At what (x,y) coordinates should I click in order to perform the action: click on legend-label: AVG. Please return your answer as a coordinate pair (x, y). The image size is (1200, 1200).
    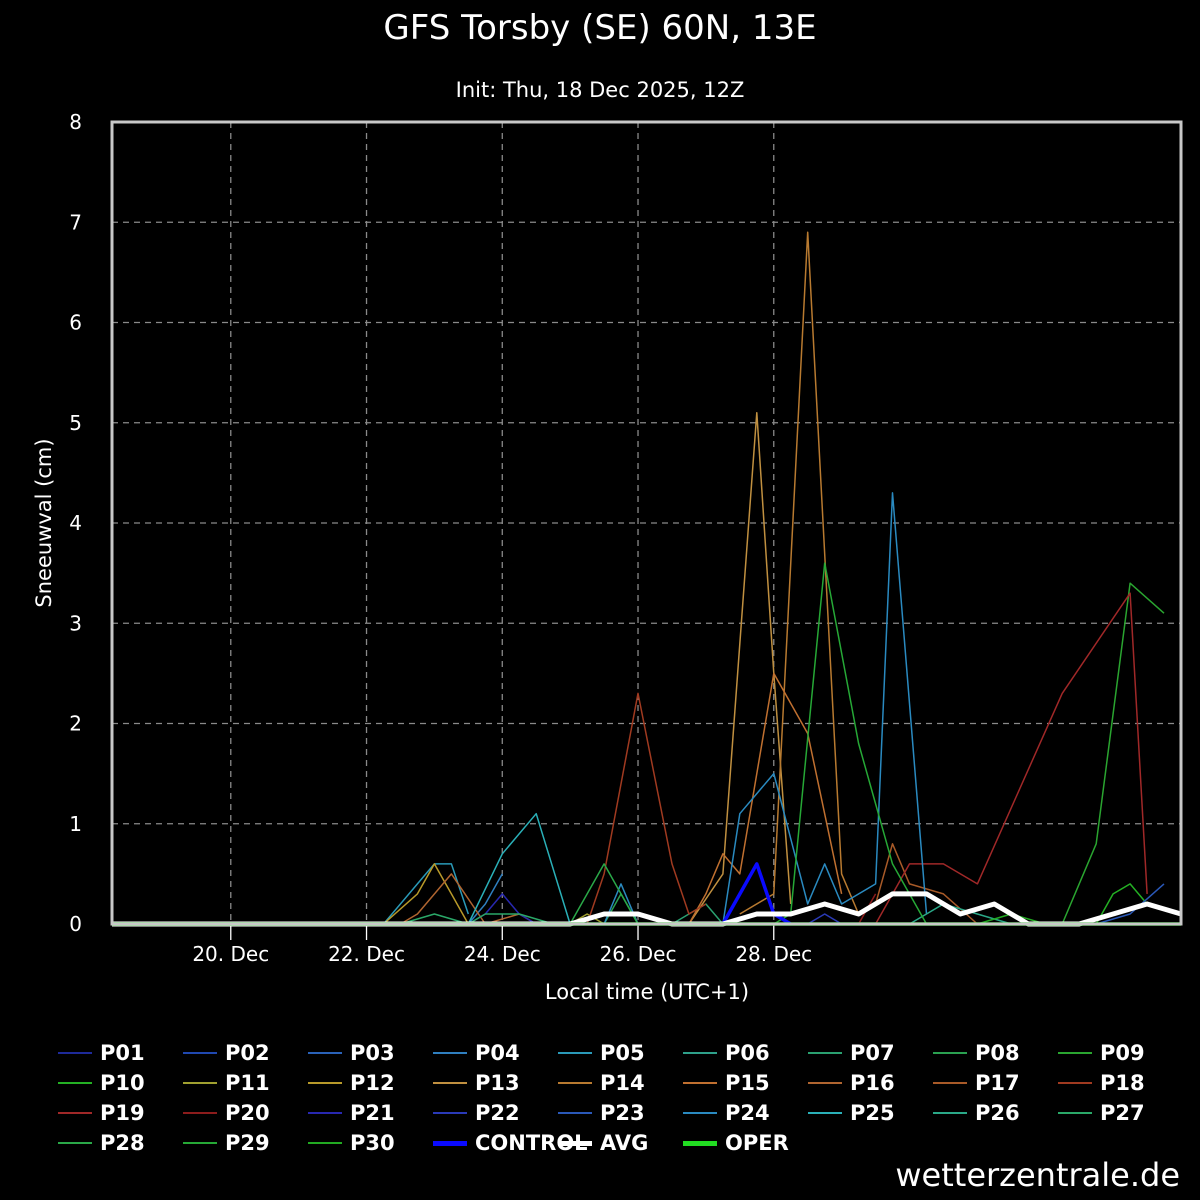
    Looking at the image, I should click on (624, 1143).